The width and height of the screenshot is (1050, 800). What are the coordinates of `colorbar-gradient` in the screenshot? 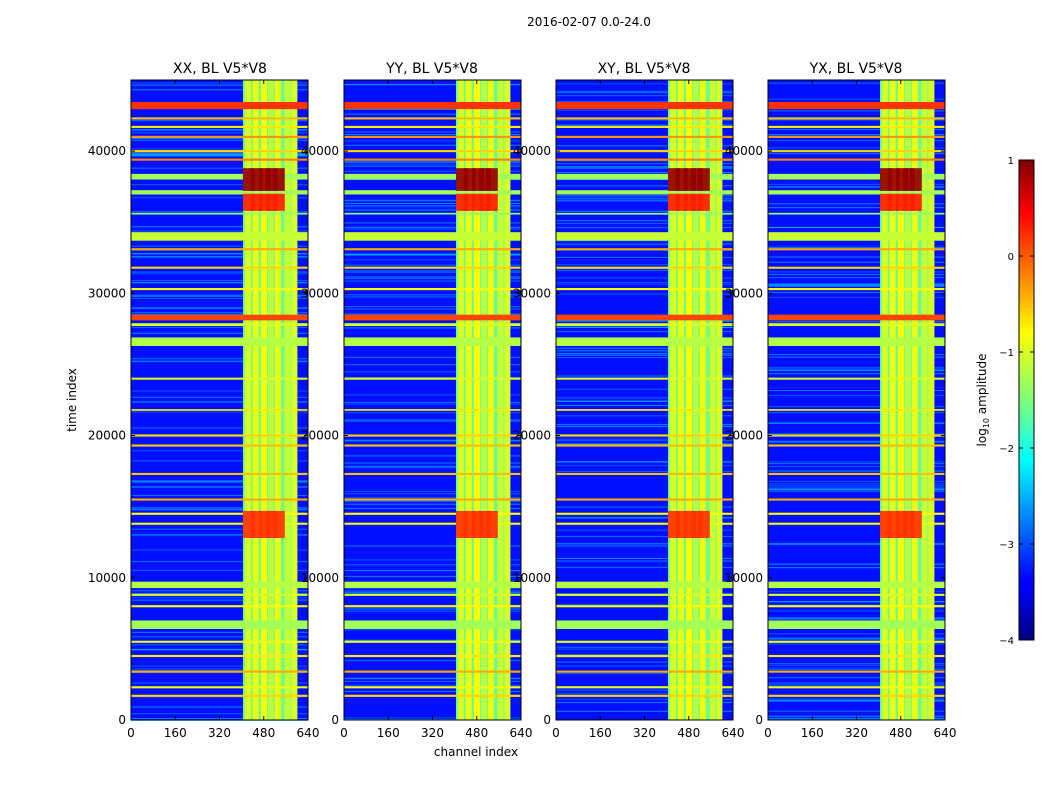 It's located at (1026, 400).